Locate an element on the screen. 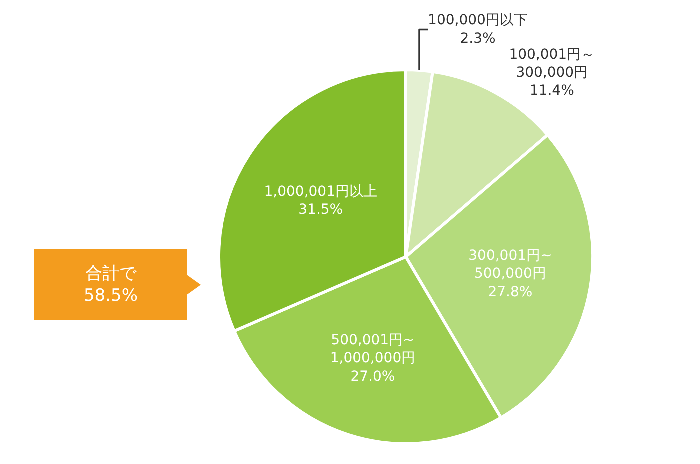 Image resolution: width=700 pixels, height=464 pixels. text: 合計で 58.5% is located at coordinates (111, 285).